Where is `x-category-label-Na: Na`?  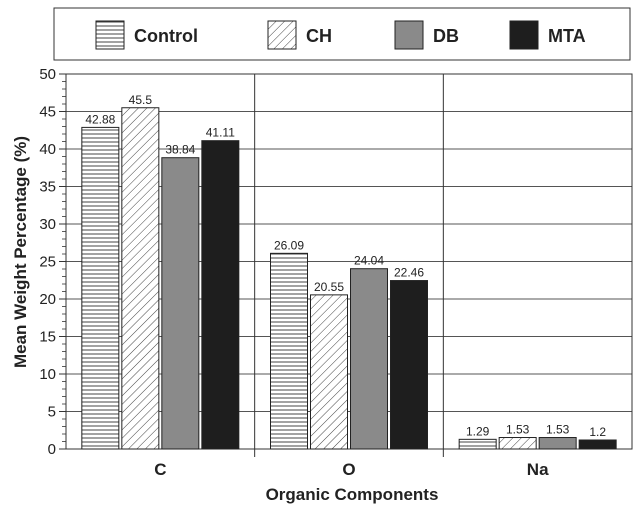 x-category-label-Na: Na is located at coordinates (538, 469).